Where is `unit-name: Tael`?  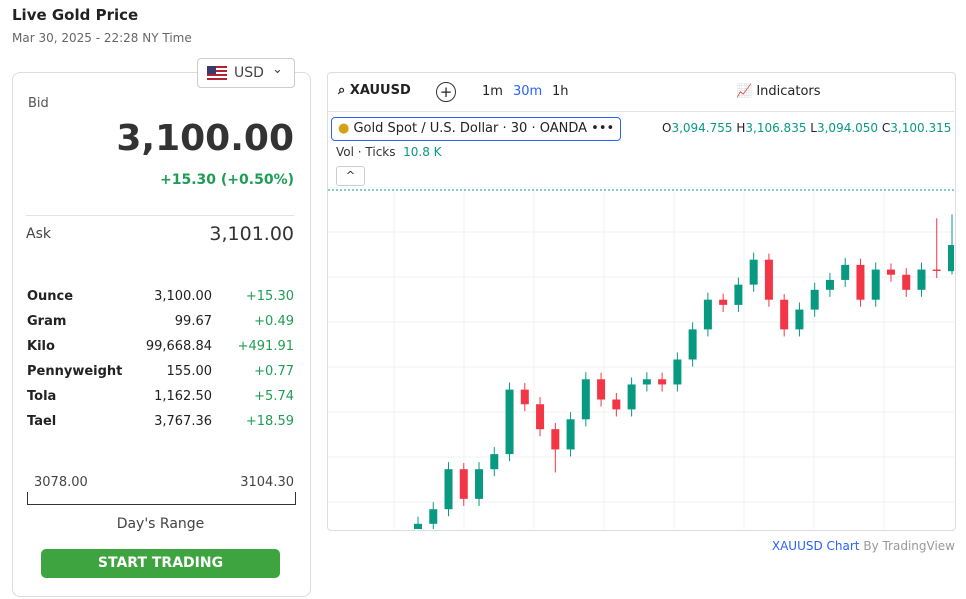
unit-name: Tael is located at coordinates (42, 421).